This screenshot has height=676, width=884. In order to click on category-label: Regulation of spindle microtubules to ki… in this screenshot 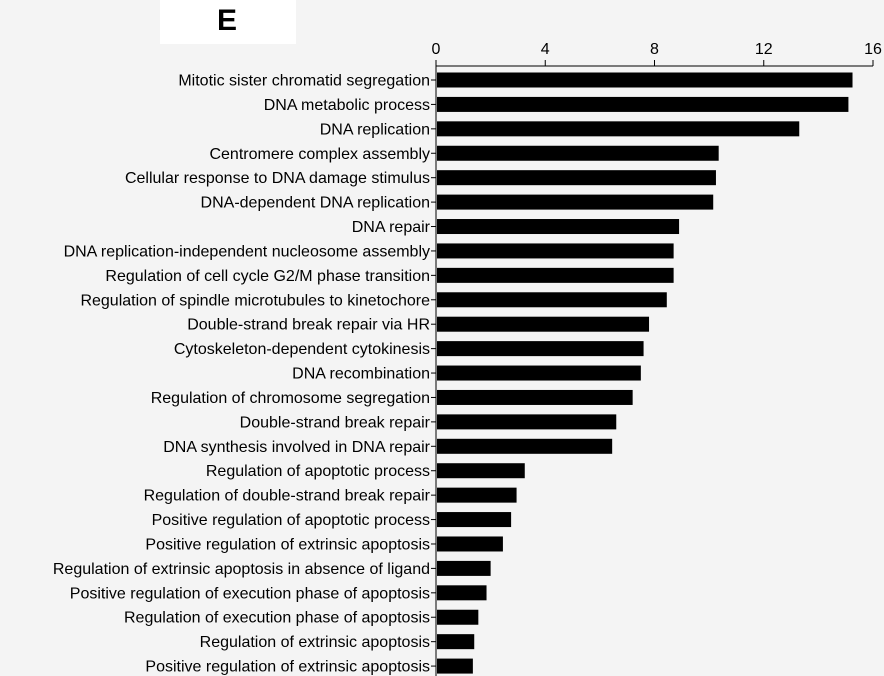, I will do `click(255, 300)`.